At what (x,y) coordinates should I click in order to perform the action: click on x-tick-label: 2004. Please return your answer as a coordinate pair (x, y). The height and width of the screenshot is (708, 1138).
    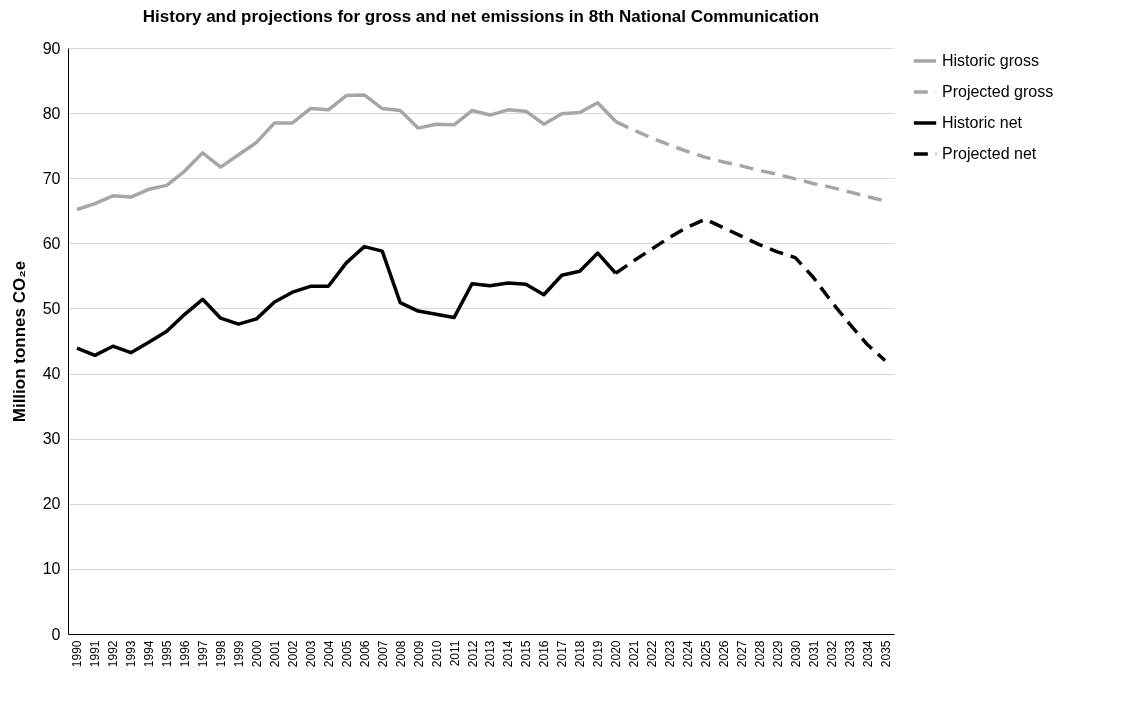
    Looking at the image, I should click on (328, 654).